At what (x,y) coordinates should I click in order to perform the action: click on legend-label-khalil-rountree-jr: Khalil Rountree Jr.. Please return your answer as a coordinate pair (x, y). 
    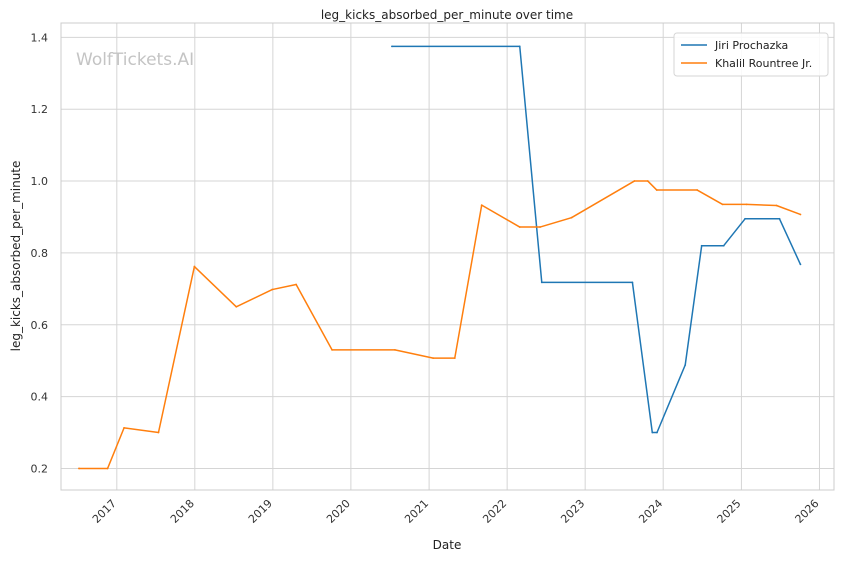
    Looking at the image, I should click on (763, 63).